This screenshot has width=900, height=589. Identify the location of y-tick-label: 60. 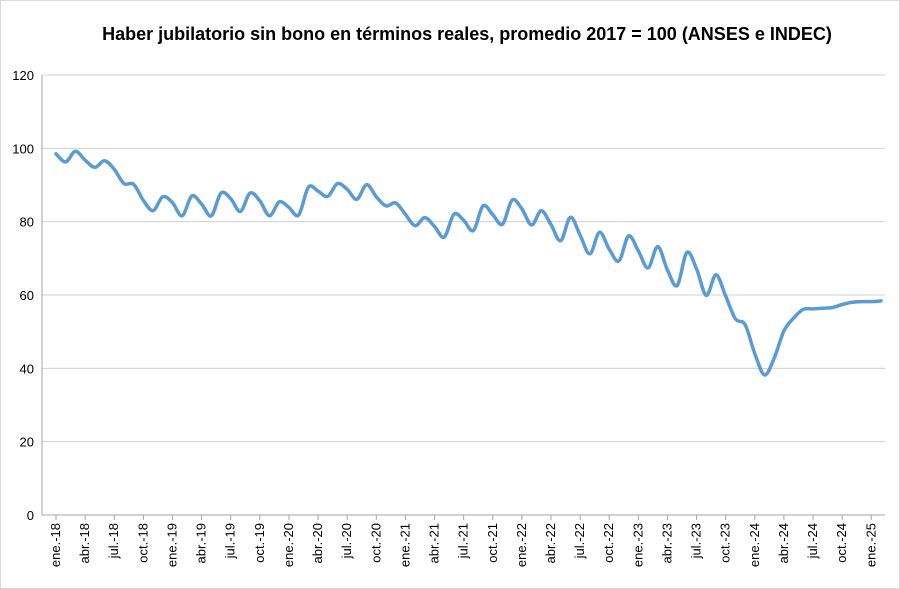
(27, 295).